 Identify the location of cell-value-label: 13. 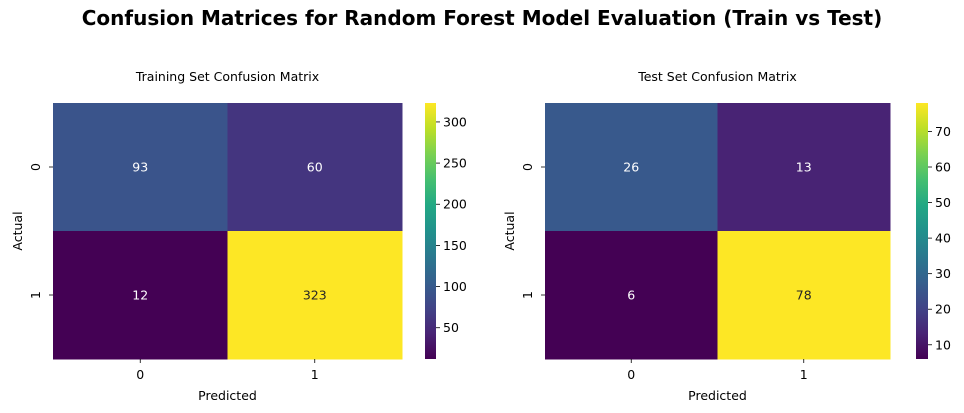
(804, 167).